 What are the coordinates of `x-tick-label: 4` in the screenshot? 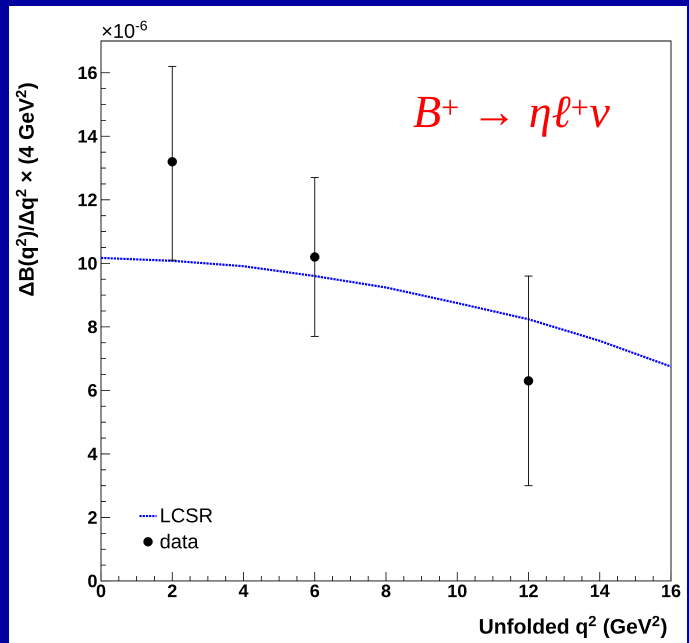 It's located at (243, 590).